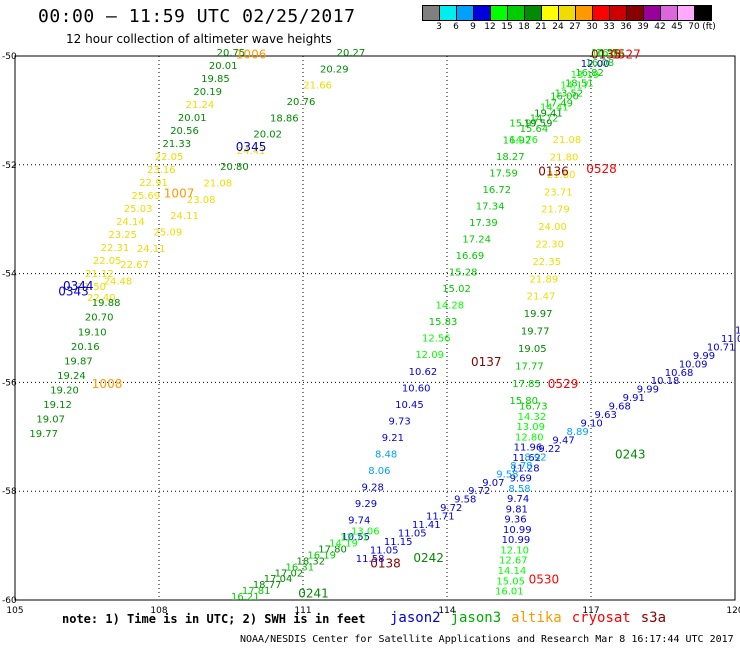 Image resolution: width=740 pixels, height=650 pixels. What do you see at coordinates (399, 421) in the screenshot?
I see `wave-height-value: 9.73` at bounding box center [399, 421].